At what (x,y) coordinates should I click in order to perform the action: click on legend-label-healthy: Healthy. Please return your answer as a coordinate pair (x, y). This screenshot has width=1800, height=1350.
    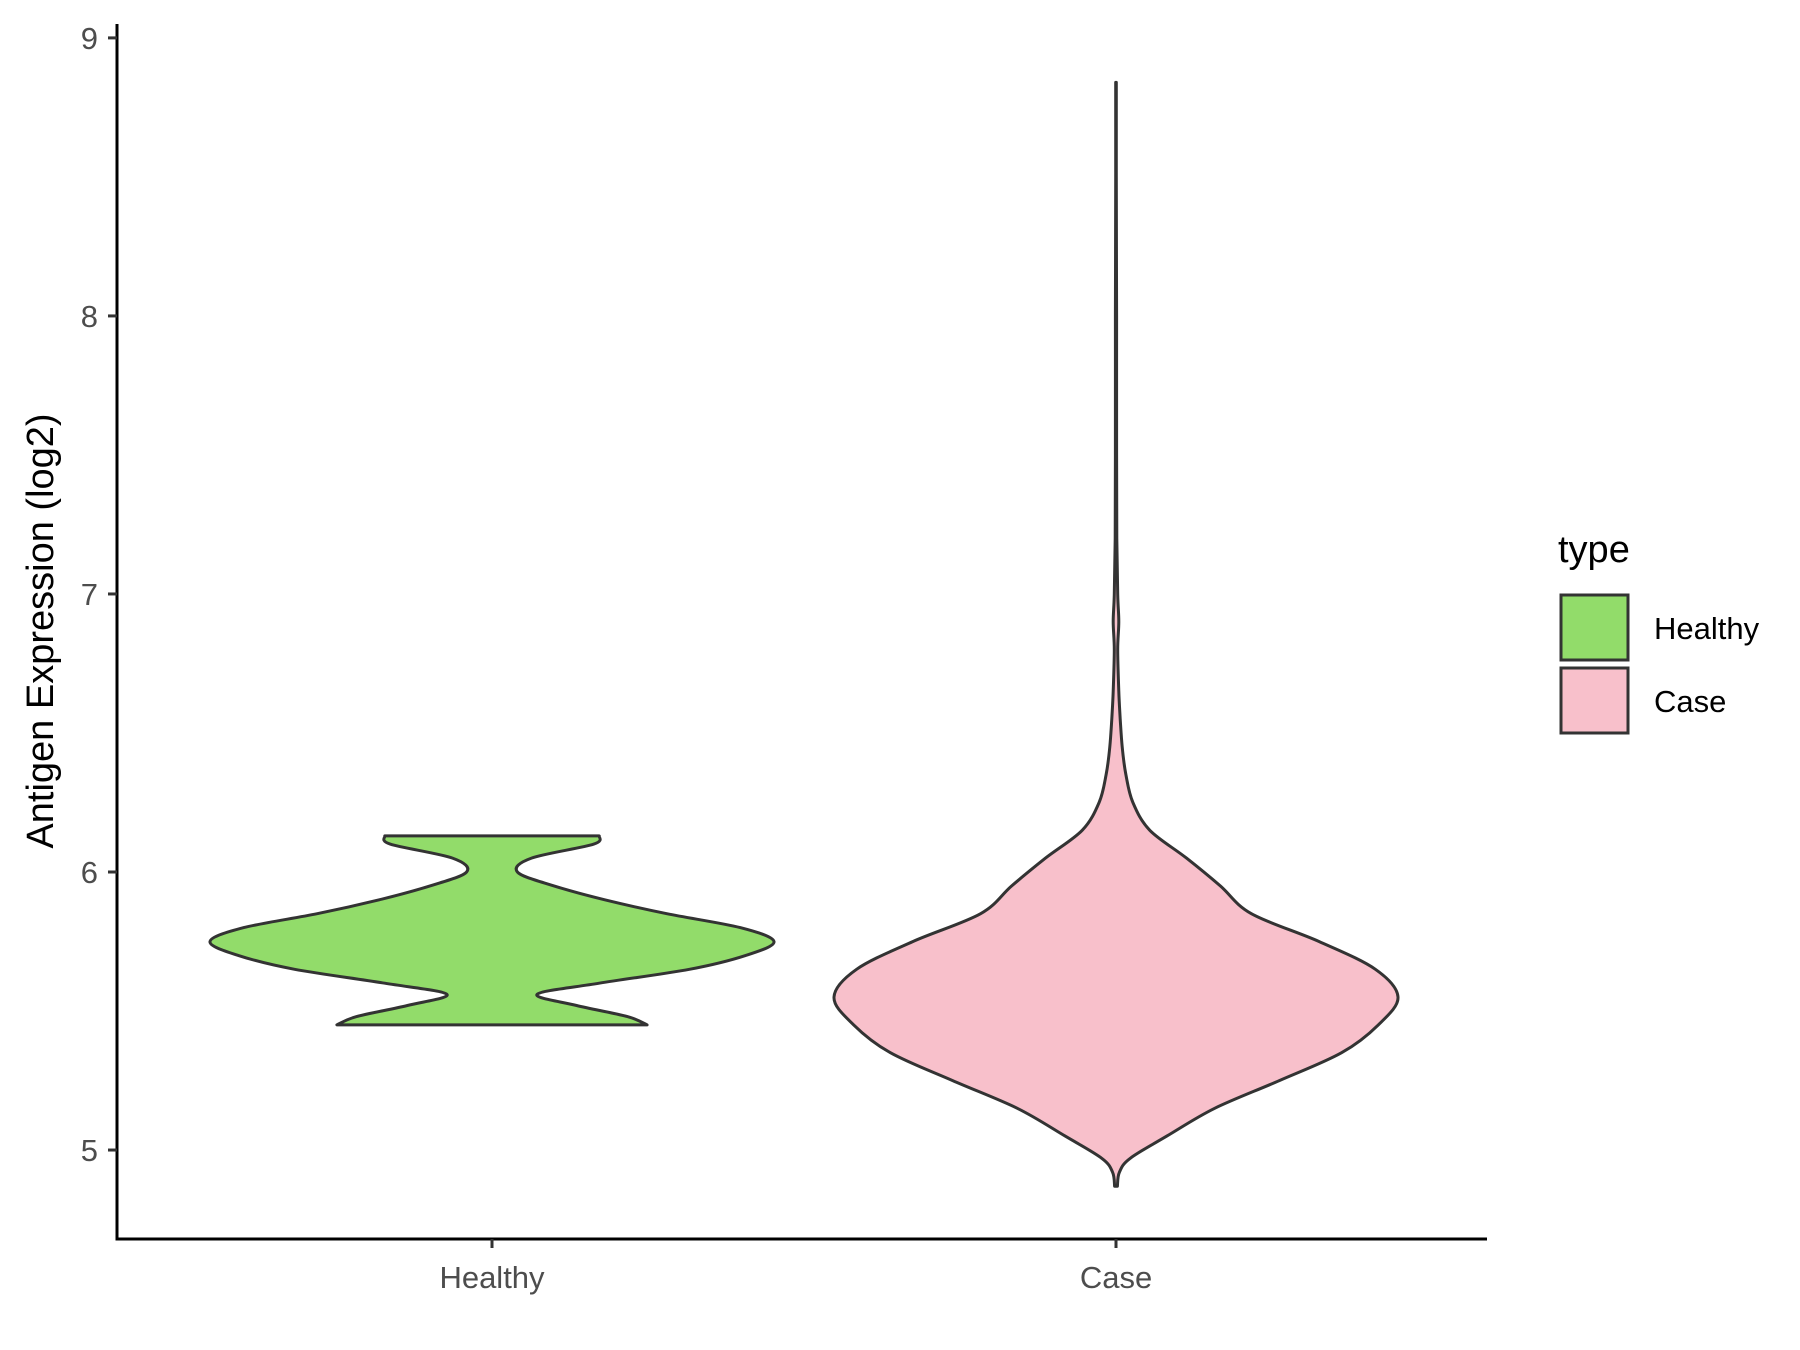
    Looking at the image, I should click on (1707, 628).